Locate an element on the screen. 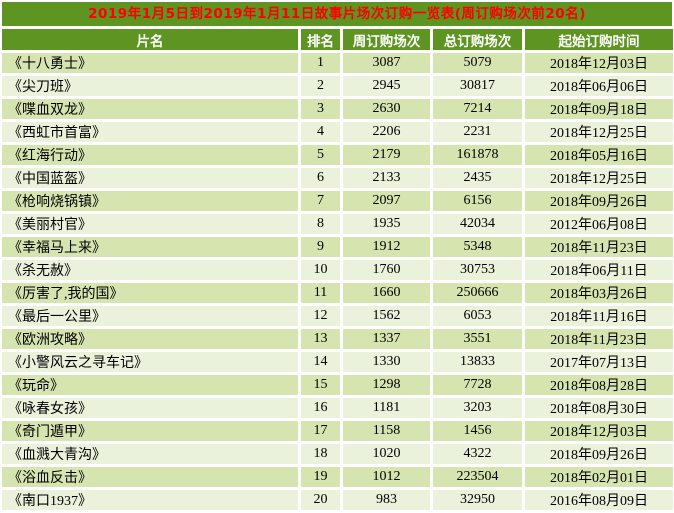 Image resolution: width=674 pixels, height=513 pixels. movie-title-cell: 《西虹市首富》 is located at coordinates (150, 132).